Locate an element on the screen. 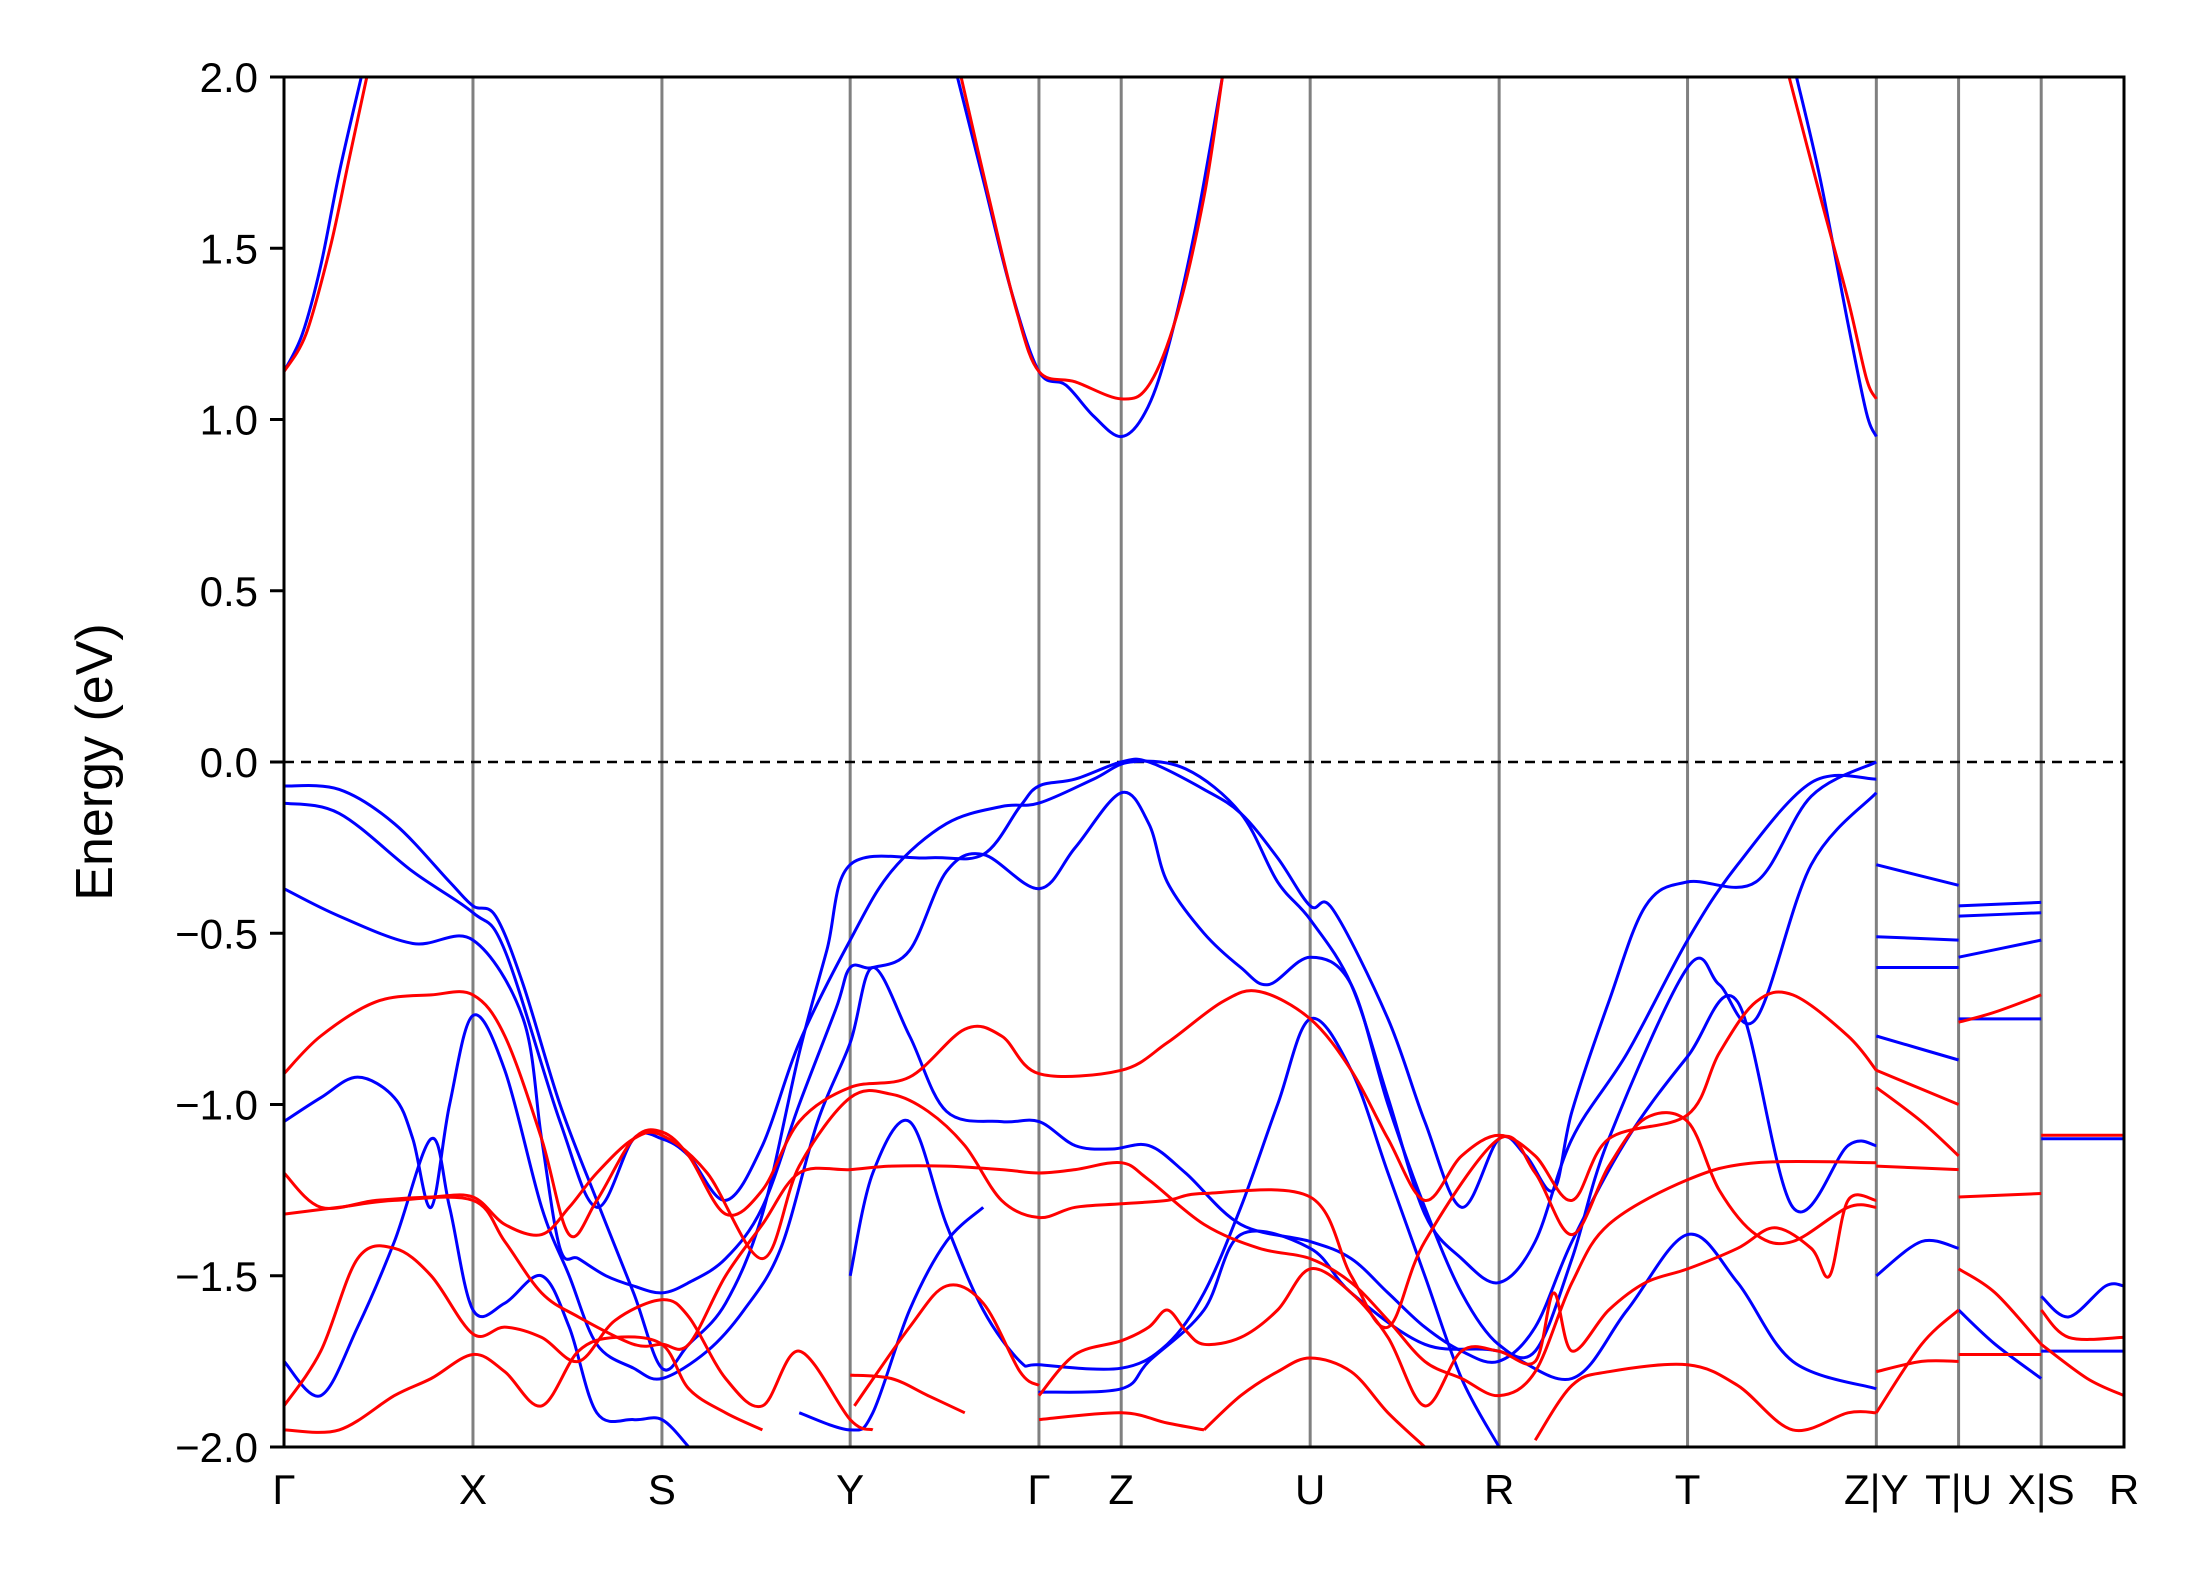  x-tick-label: Z is located at coordinates (1121, 1489).